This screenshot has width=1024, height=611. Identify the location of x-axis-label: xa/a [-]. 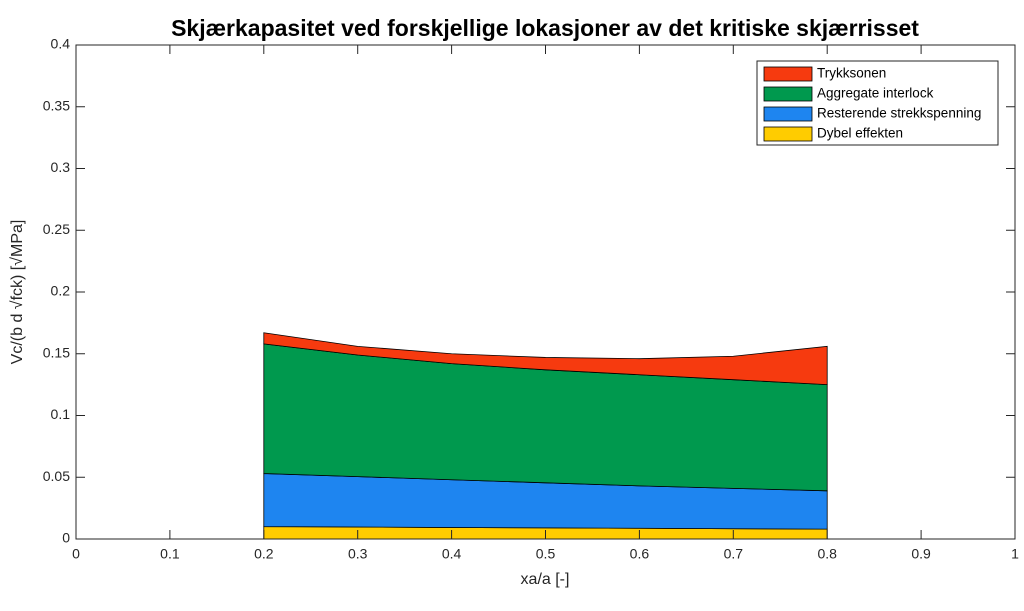
(545, 579).